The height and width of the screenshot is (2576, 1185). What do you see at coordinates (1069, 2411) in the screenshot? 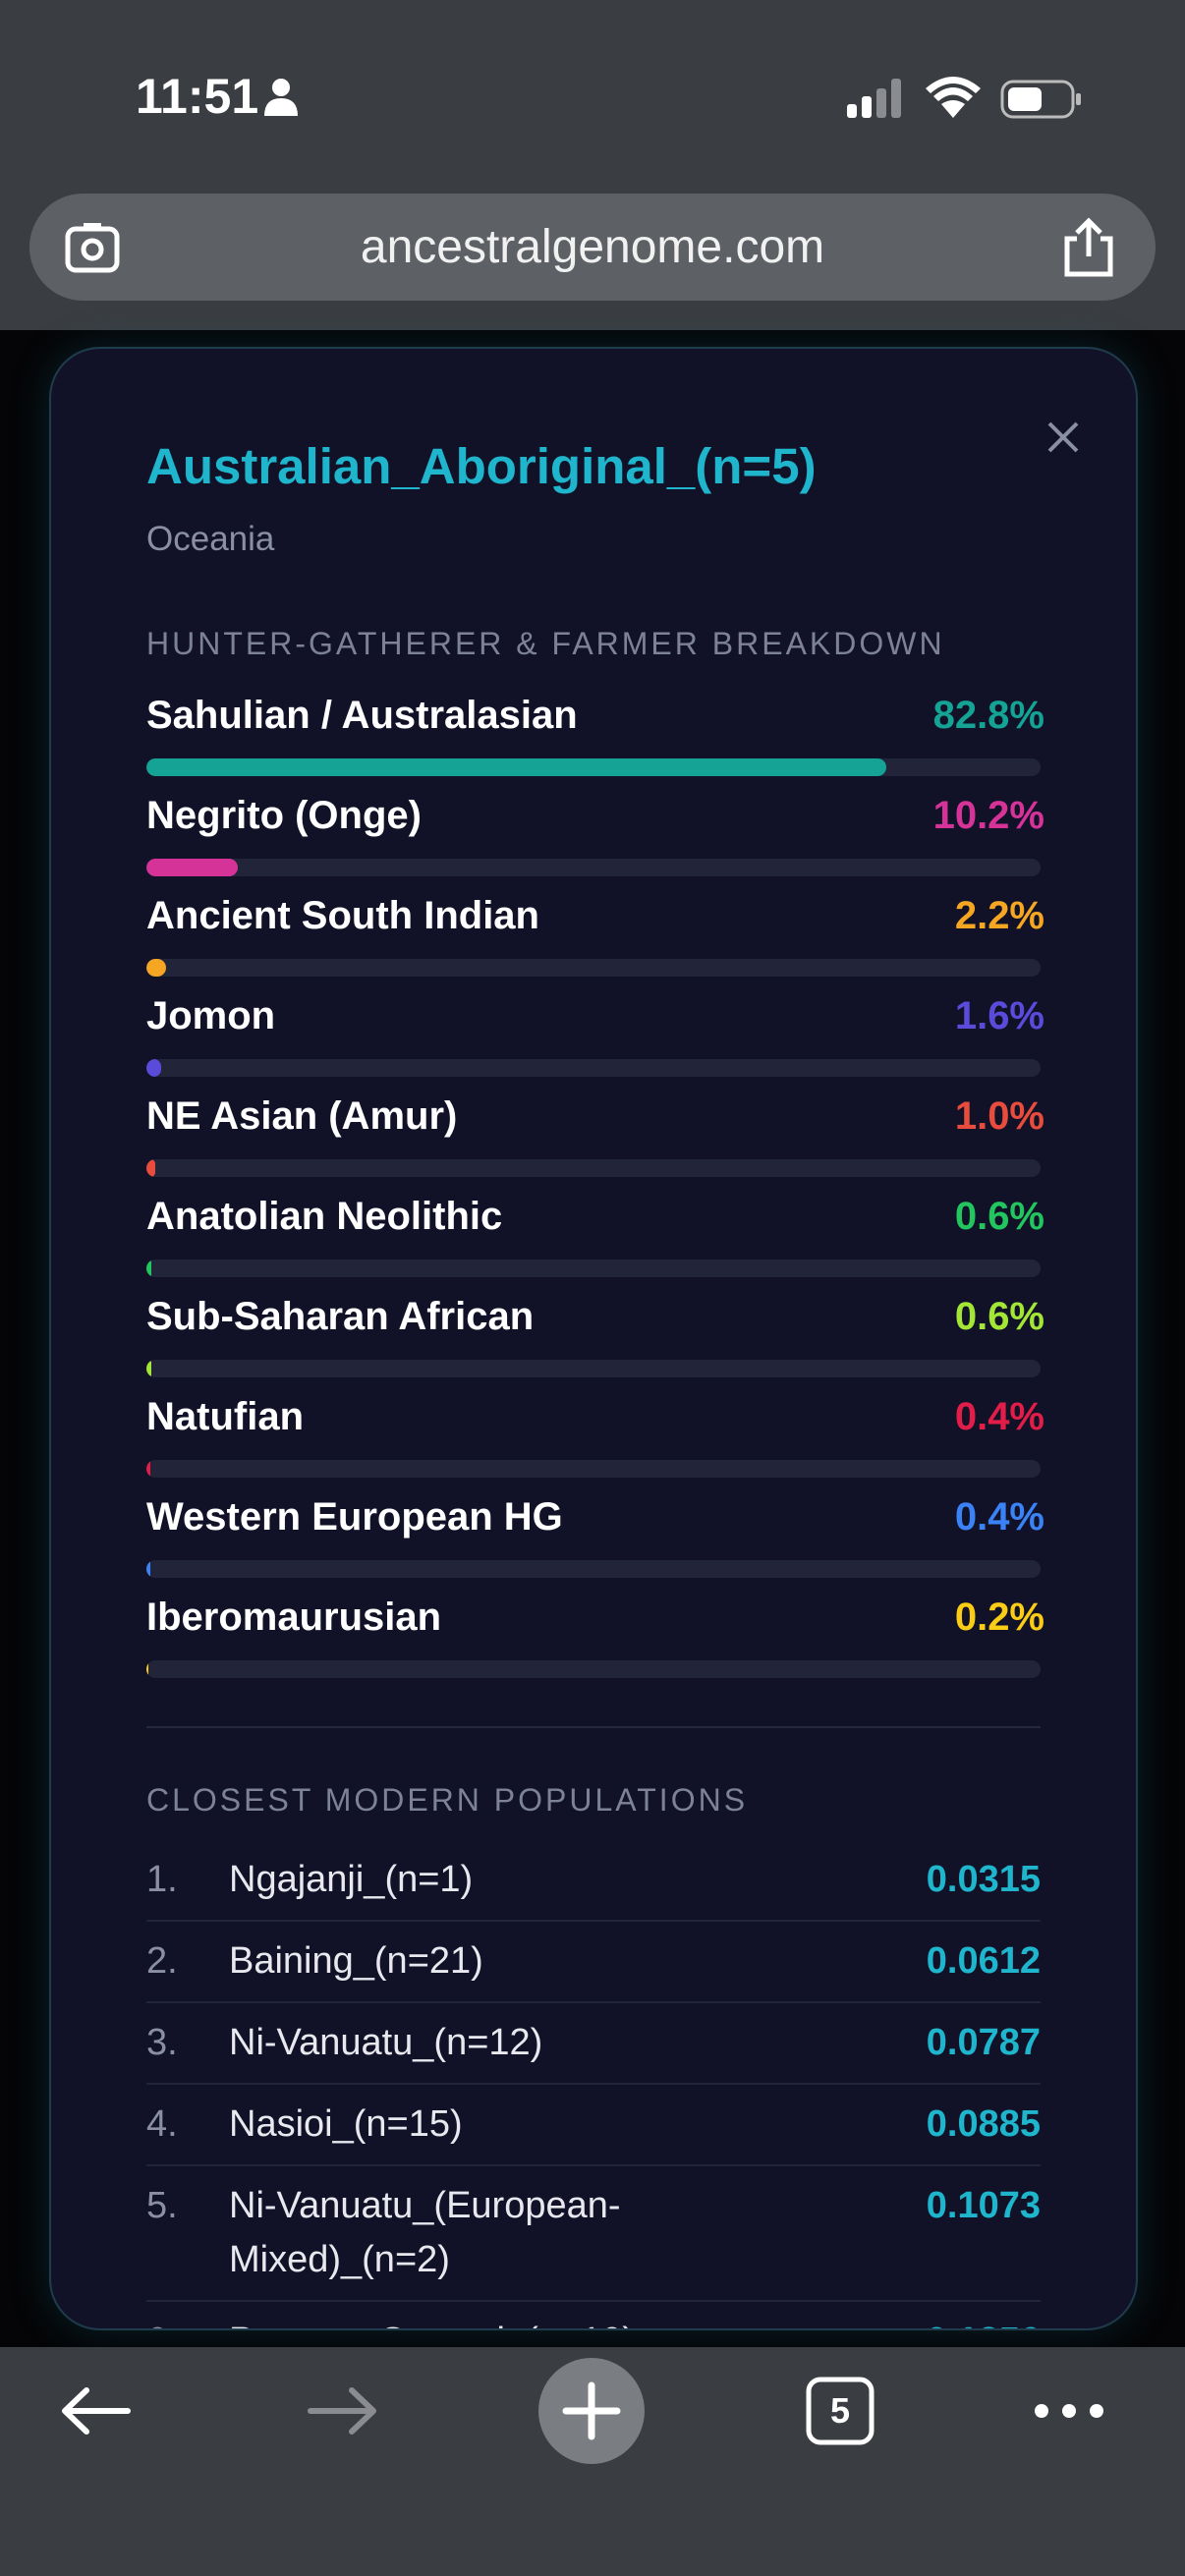
I see `menu-button` at bounding box center [1069, 2411].